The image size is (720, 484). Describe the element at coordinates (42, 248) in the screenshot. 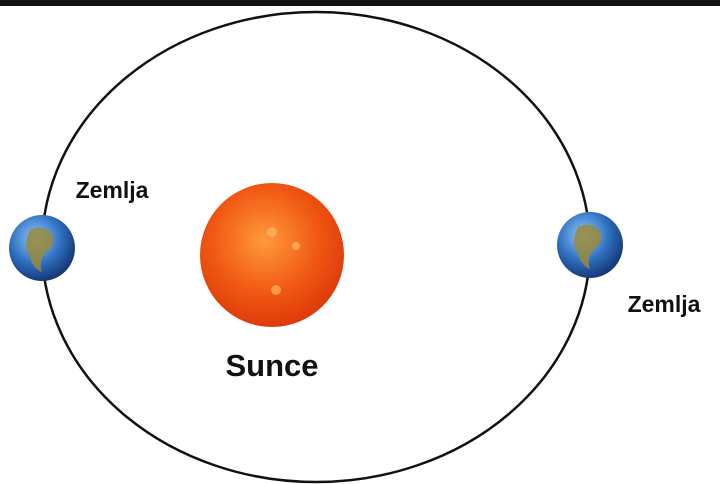

I see `earth-left` at that location.